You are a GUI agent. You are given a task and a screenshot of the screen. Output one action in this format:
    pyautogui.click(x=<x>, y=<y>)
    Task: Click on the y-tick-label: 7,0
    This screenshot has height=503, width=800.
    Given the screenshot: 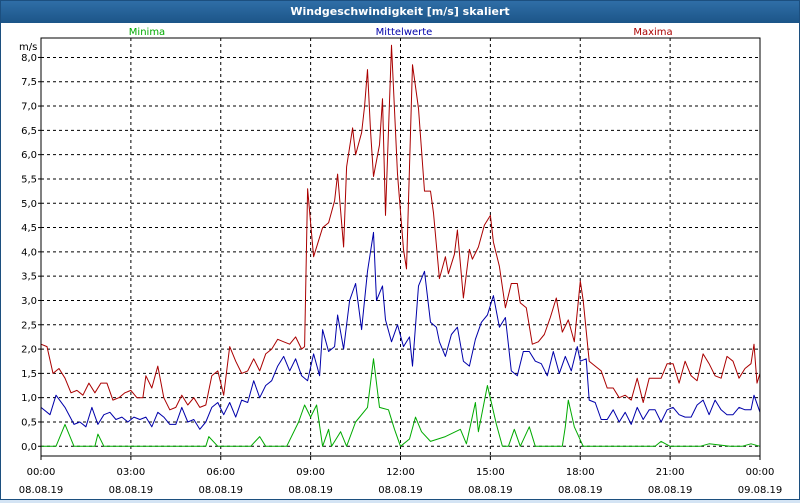 What is the action you would take?
    pyautogui.click(x=29, y=107)
    